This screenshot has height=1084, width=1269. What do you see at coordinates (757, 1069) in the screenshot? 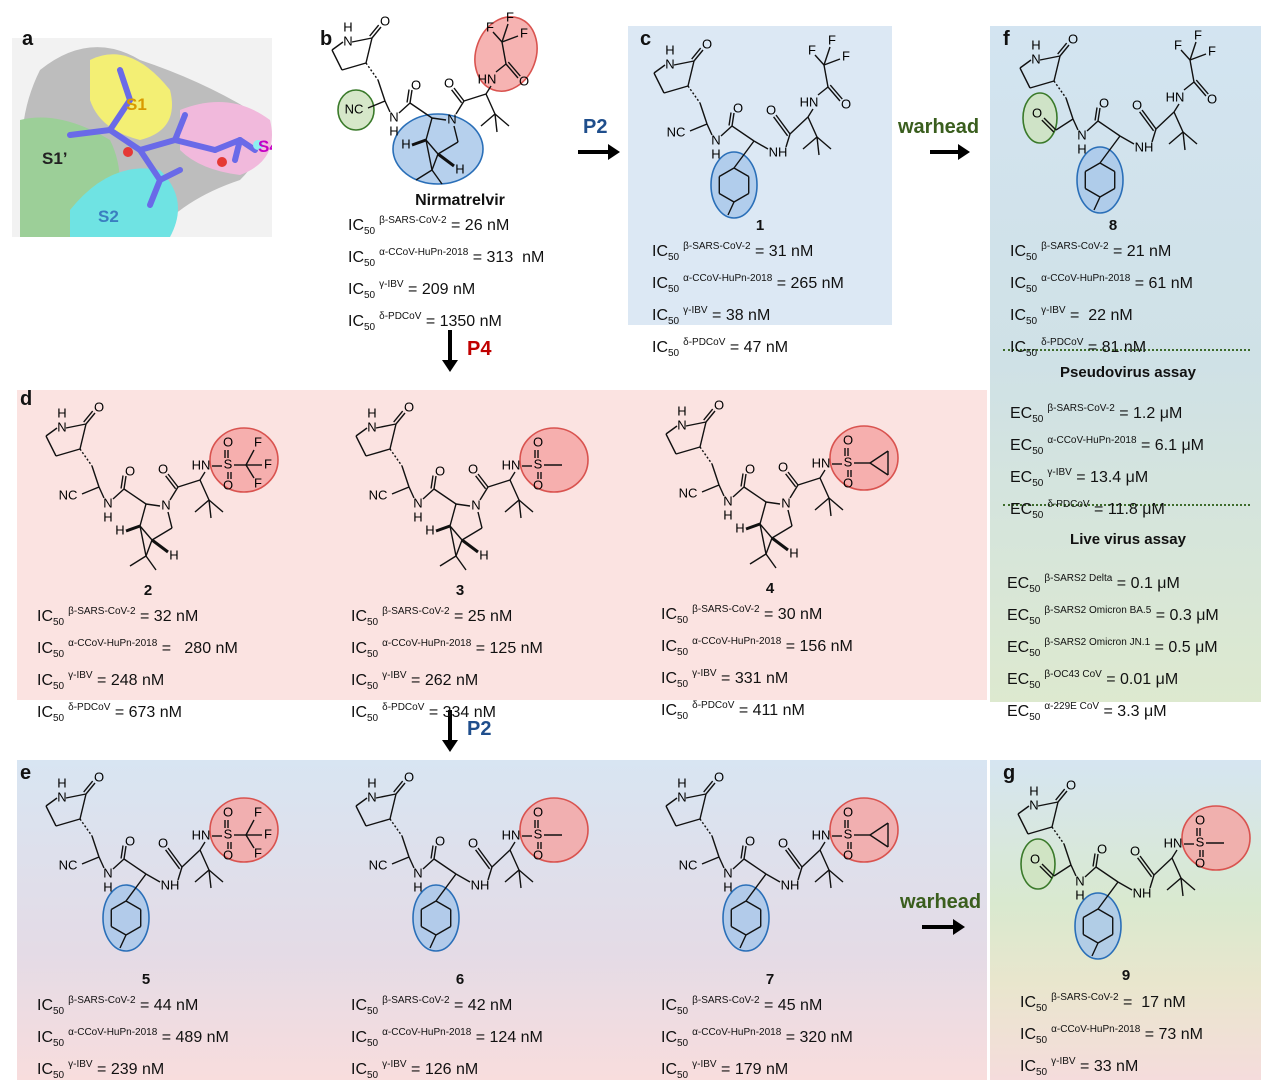
I see `activity-value: IC50γ-IBV = 179 nM` at bounding box center [757, 1069].